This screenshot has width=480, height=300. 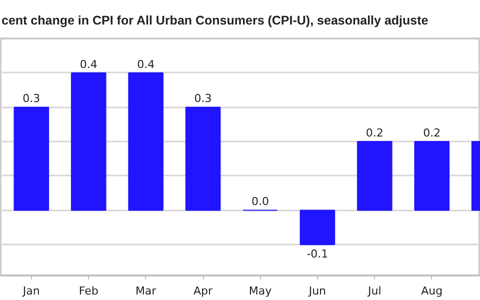 I want to click on x-tick-label: Feb, so click(x=88, y=291).